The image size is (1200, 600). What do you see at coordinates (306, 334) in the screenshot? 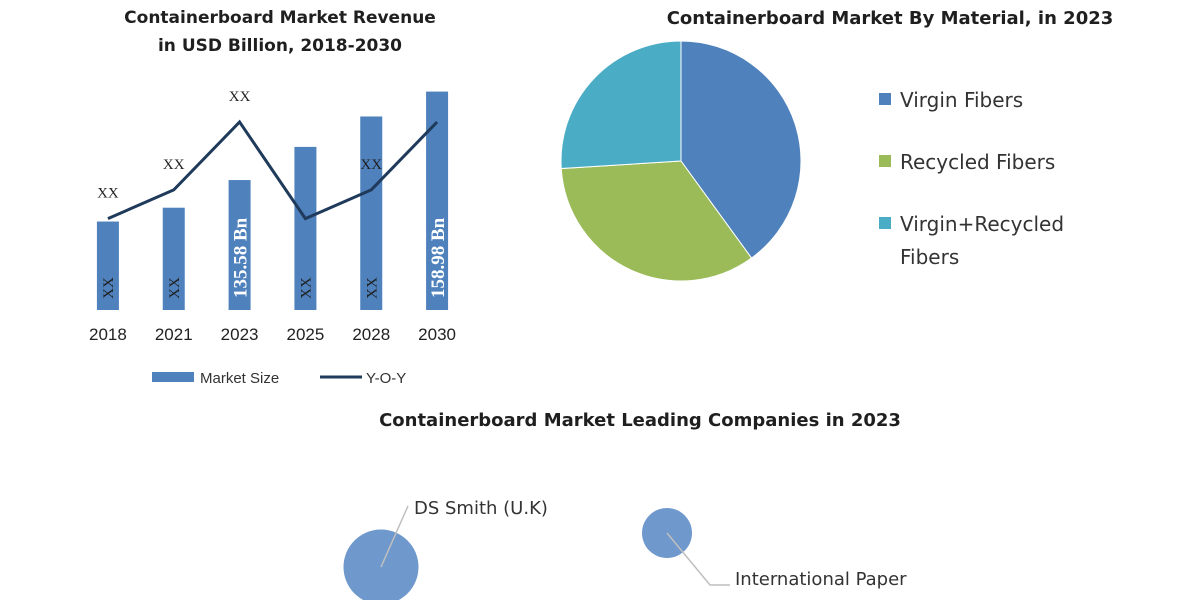
I see `x-tick-label-2025: 2025` at bounding box center [306, 334].